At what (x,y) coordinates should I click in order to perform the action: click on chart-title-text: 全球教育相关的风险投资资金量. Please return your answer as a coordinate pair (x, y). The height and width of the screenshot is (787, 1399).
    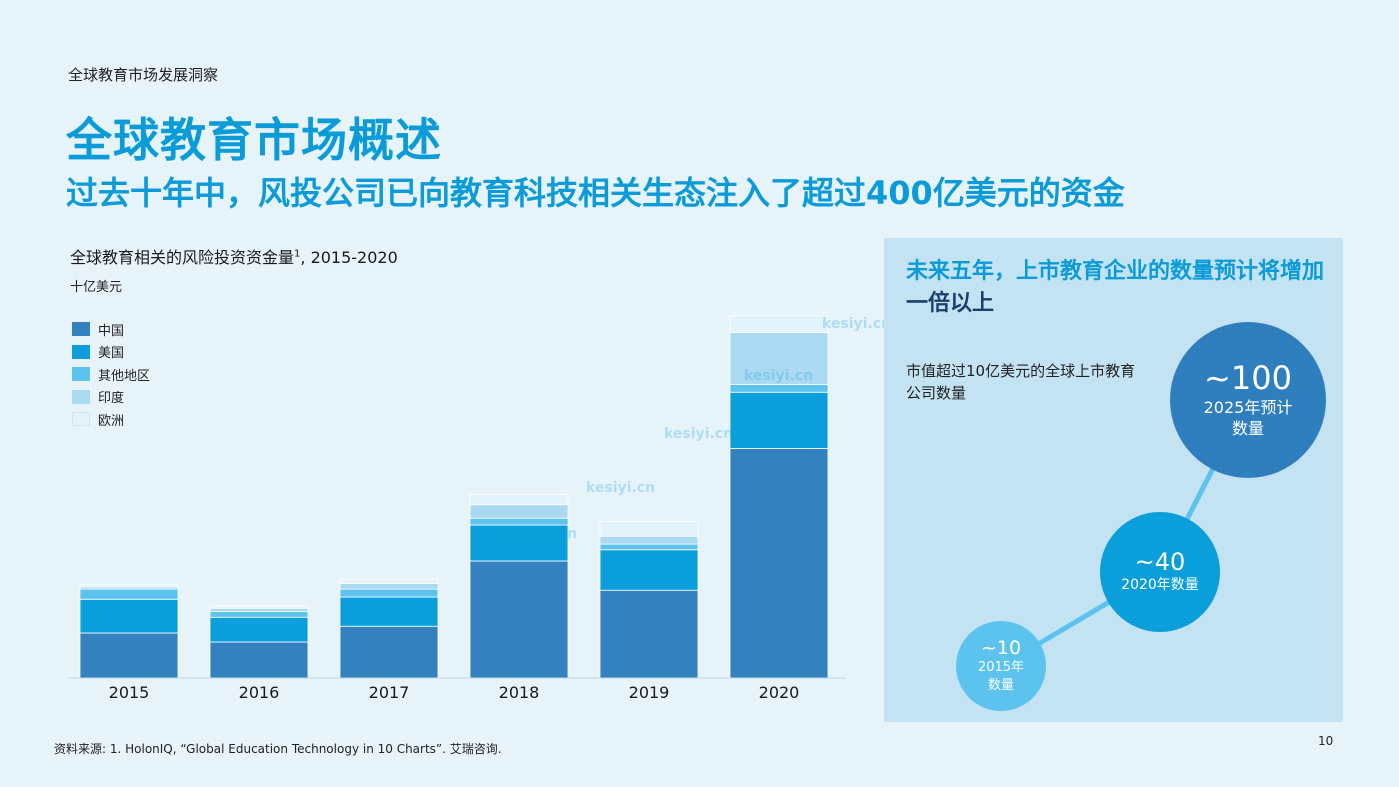
    Looking at the image, I should click on (182, 257).